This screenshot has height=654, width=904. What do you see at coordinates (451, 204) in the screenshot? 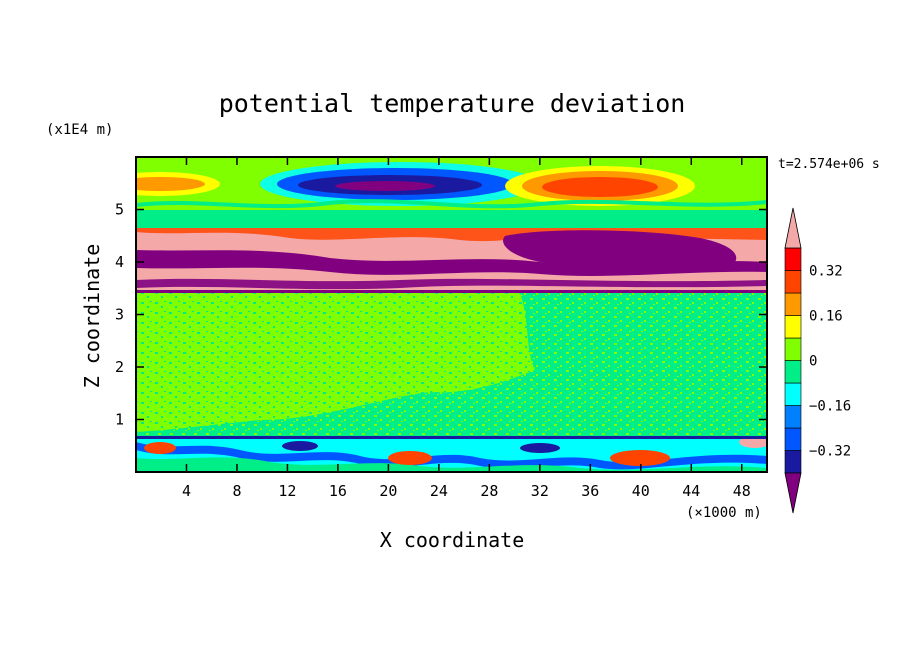
I see `upper-wave` at bounding box center [451, 204].